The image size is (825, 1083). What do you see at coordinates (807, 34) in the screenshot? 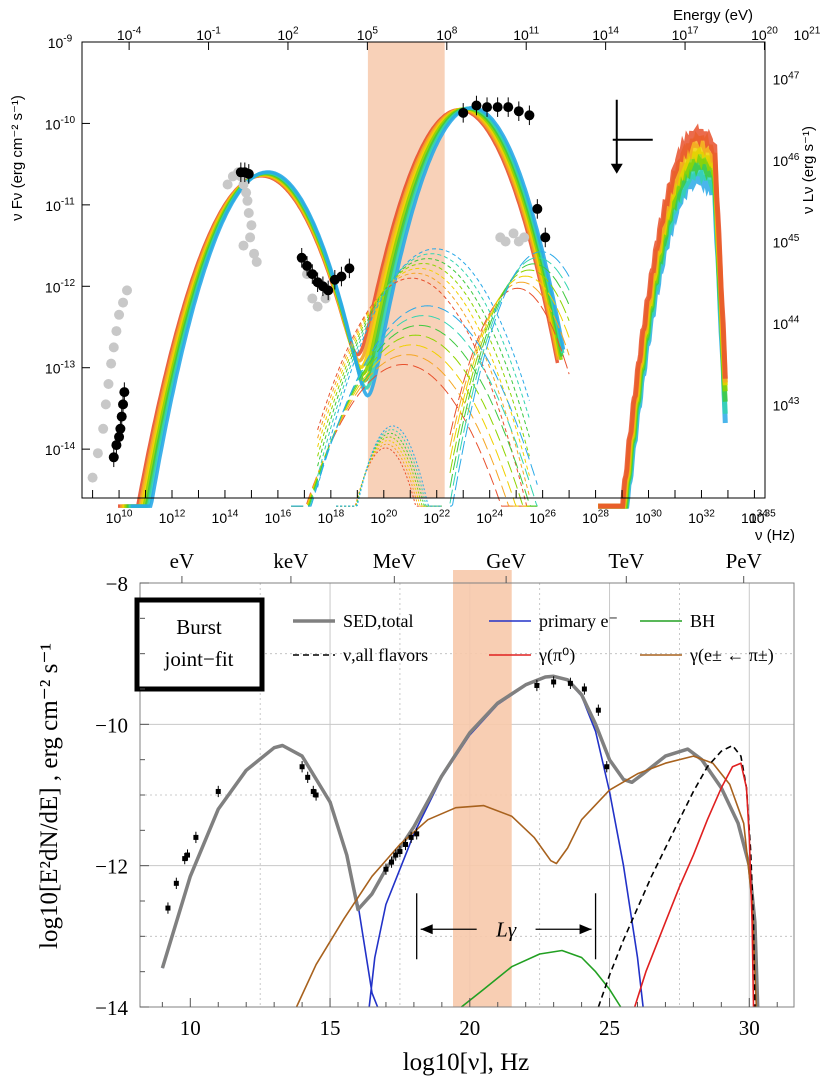
I see `top-energy-tick-label: 10²¹` at bounding box center [807, 34].